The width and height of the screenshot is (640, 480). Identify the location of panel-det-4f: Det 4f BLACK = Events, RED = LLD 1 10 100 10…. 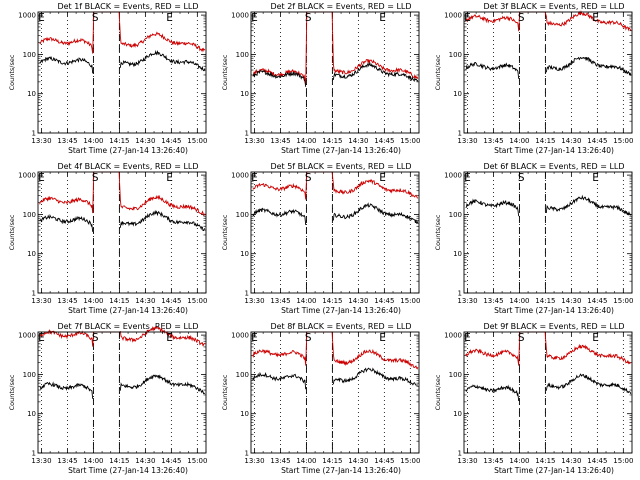
(107, 238).